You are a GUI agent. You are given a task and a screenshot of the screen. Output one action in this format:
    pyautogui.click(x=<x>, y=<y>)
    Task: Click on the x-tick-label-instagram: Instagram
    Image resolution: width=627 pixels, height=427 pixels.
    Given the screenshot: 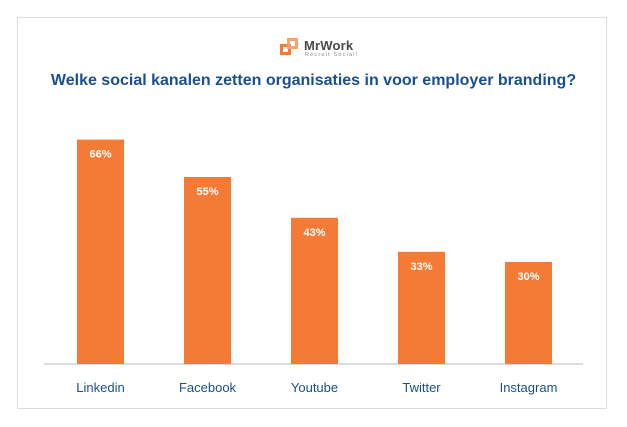 What is the action you would take?
    pyautogui.click(x=529, y=387)
    